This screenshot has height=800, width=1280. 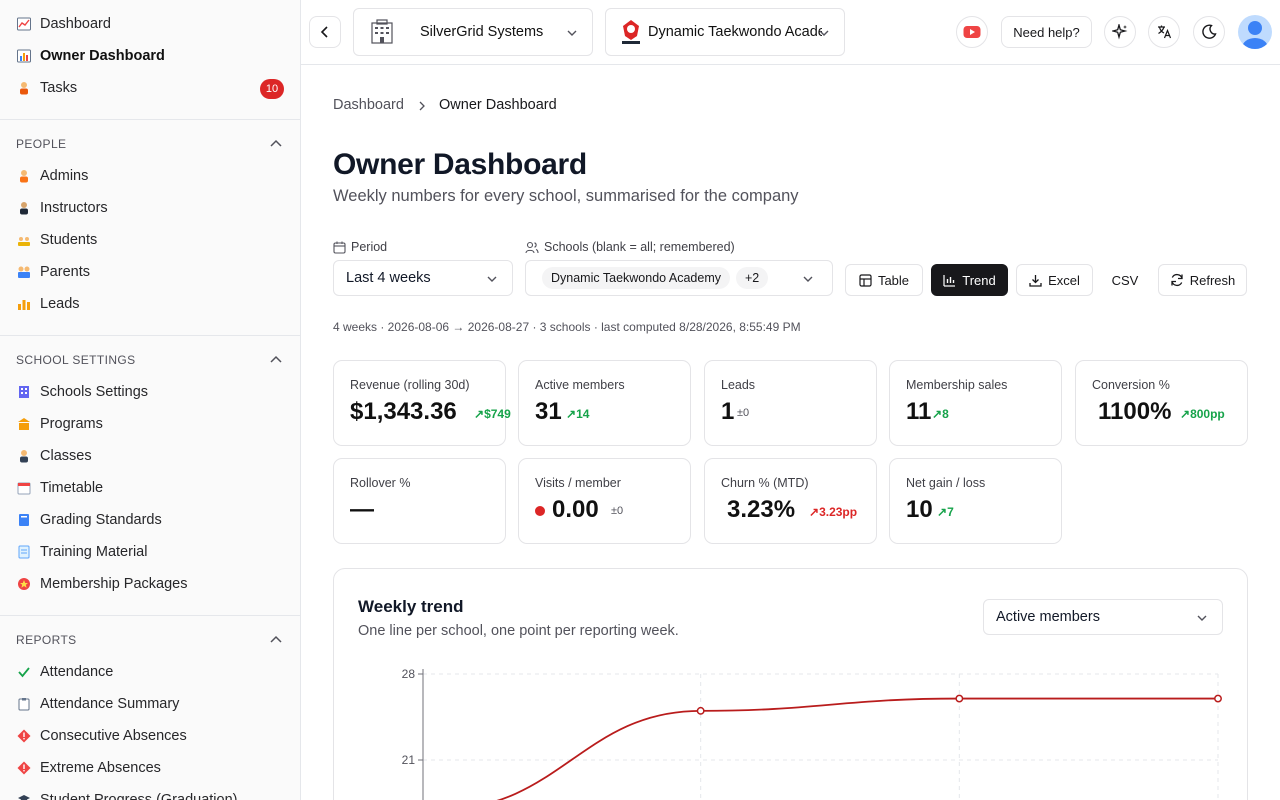 I want to click on sidebar-item-label: Tasks, so click(x=59, y=88).